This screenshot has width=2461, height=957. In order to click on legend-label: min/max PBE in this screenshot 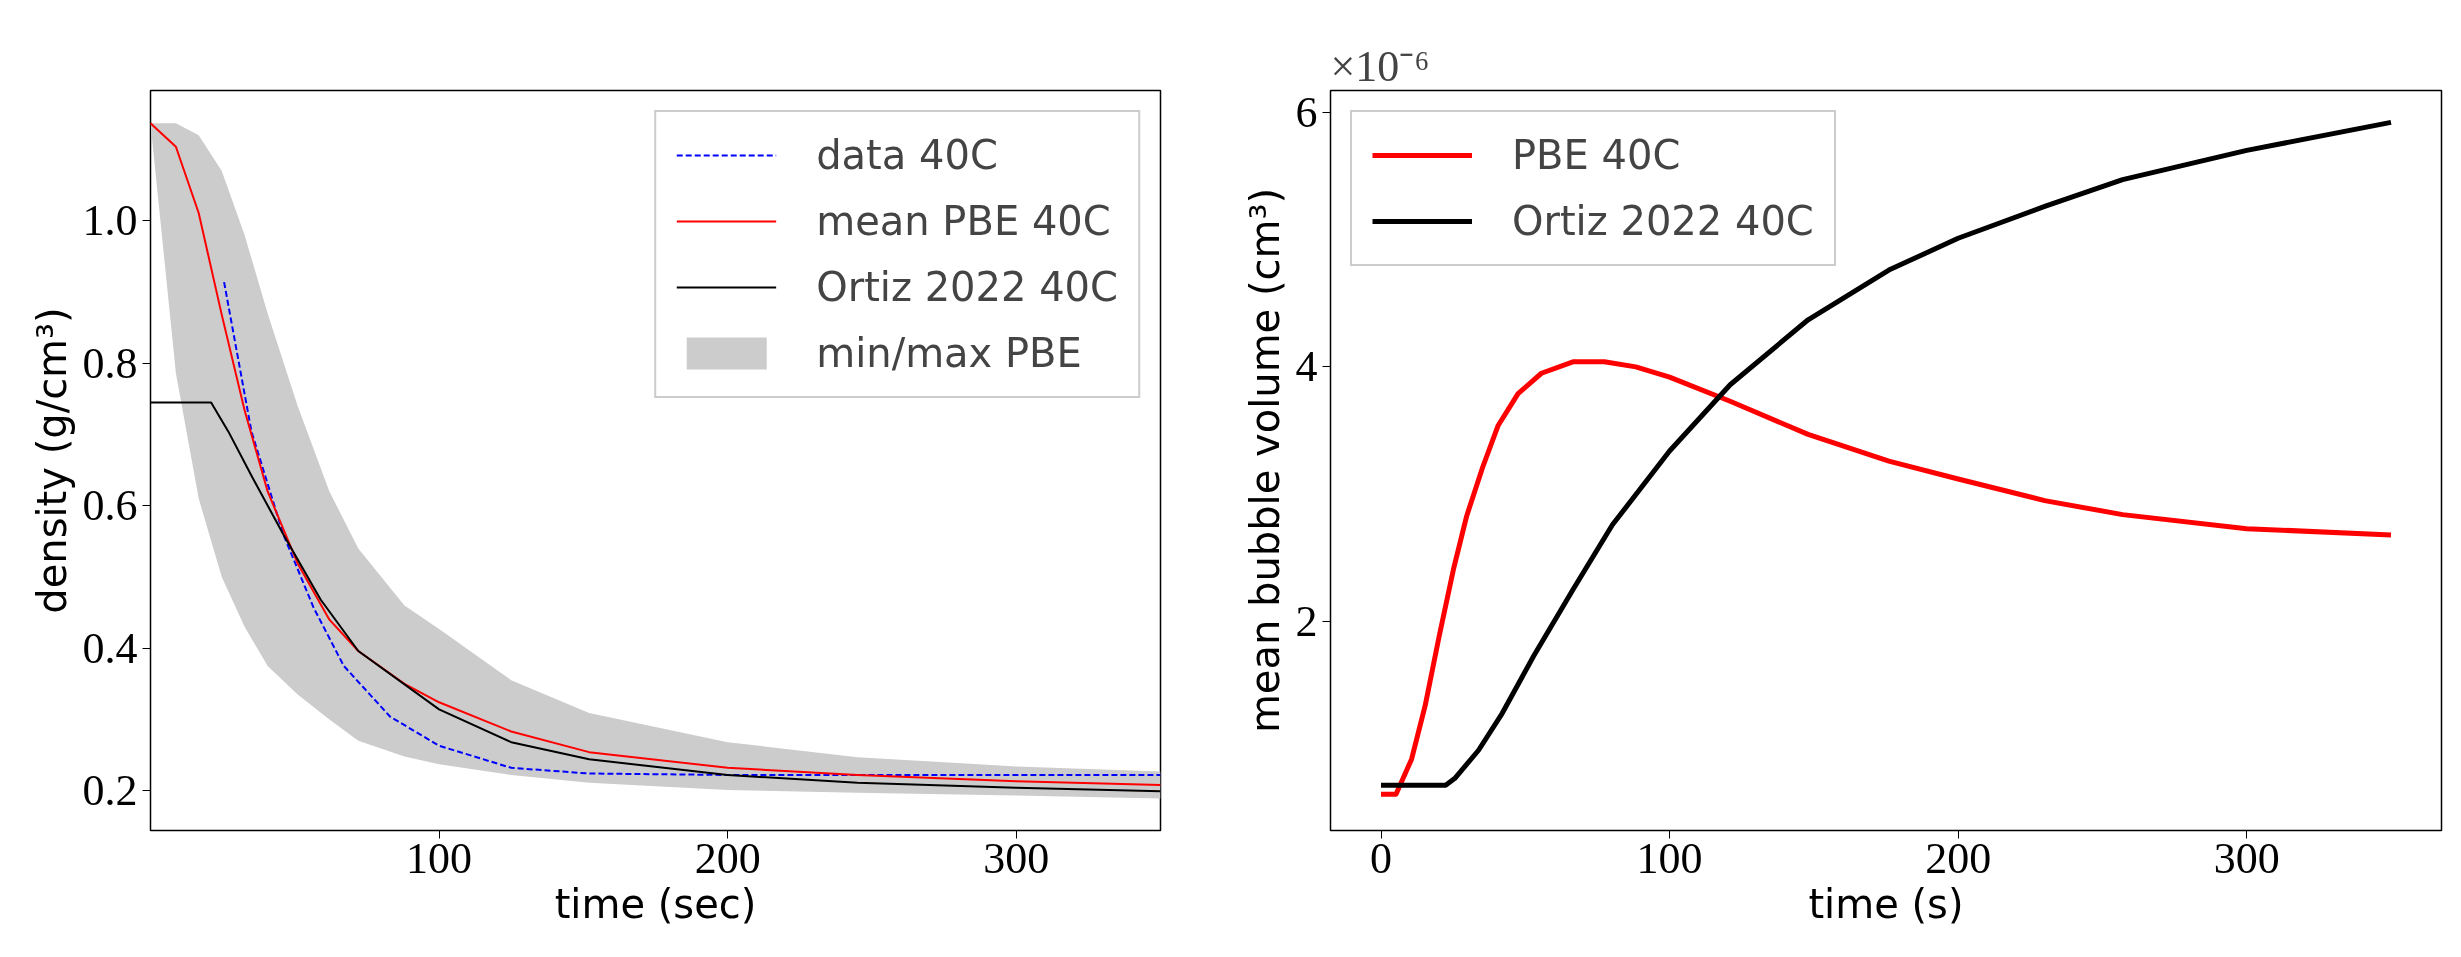, I will do `click(949, 353)`.